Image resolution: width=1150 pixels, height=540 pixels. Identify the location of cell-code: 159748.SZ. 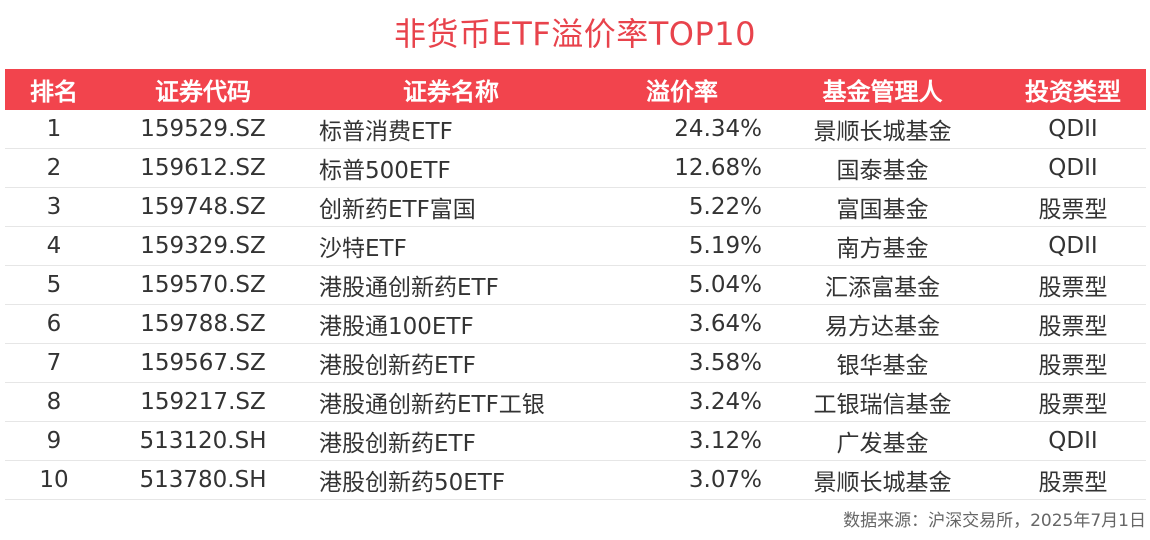
(203, 207).